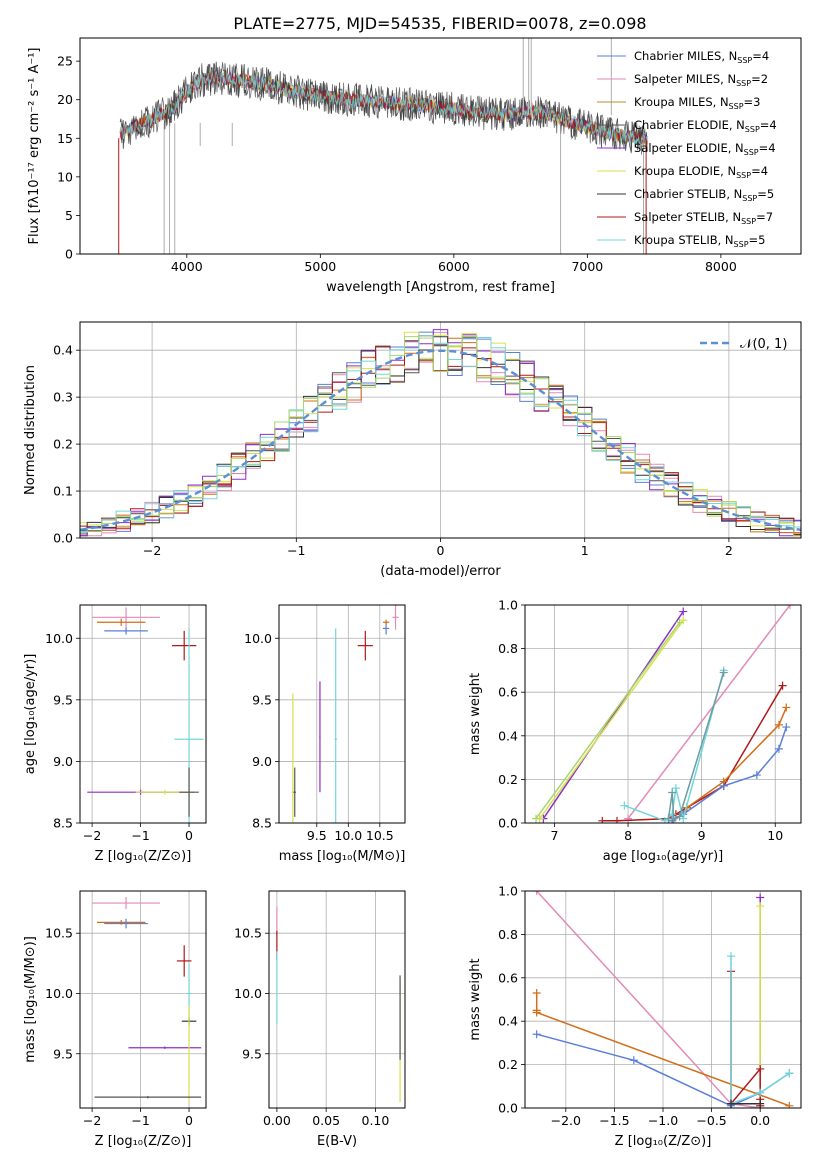 This screenshot has width=819, height=1170. Describe the element at coordinates (697, 103) in the screenshot. I see `legend-entry: Kroupa MILES, NSSP=3` at that location.